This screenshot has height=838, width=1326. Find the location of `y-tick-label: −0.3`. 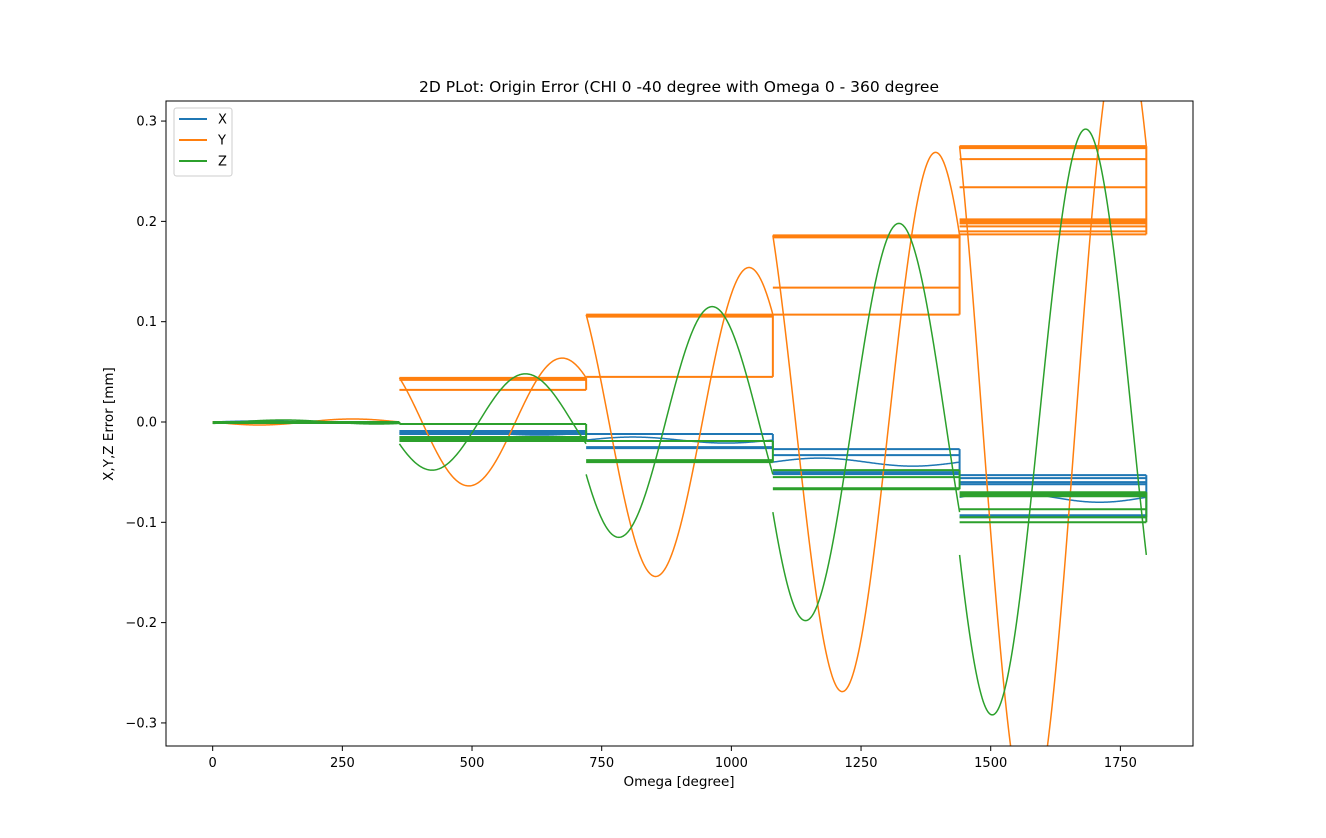

y-tick-label: −0.3 is located at coordinates (141, 723).